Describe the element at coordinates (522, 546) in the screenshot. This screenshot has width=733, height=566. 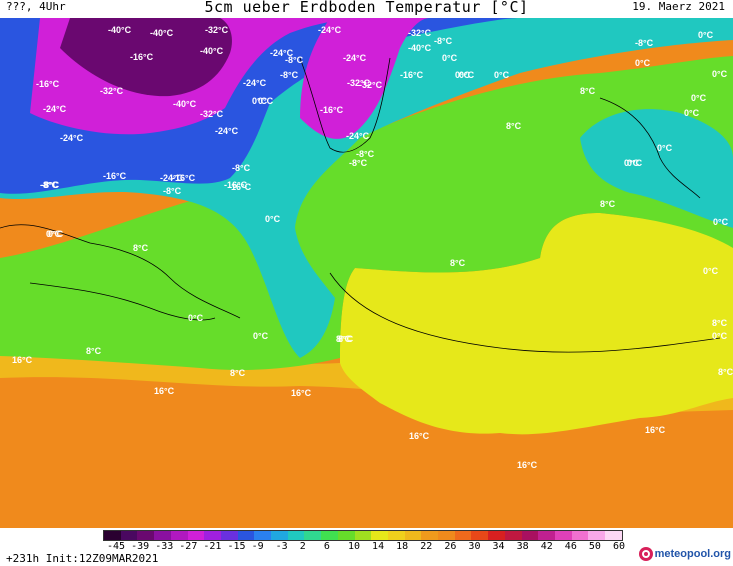
I see `scale-tick-label: 38` at that location.